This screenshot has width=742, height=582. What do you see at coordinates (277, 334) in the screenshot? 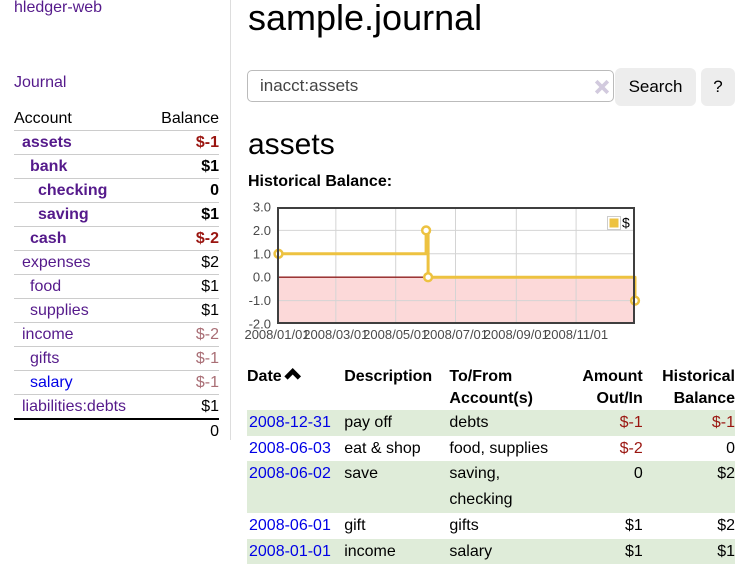
I see `svg-text: 2008/01/01` at bounding box center [277, 334].